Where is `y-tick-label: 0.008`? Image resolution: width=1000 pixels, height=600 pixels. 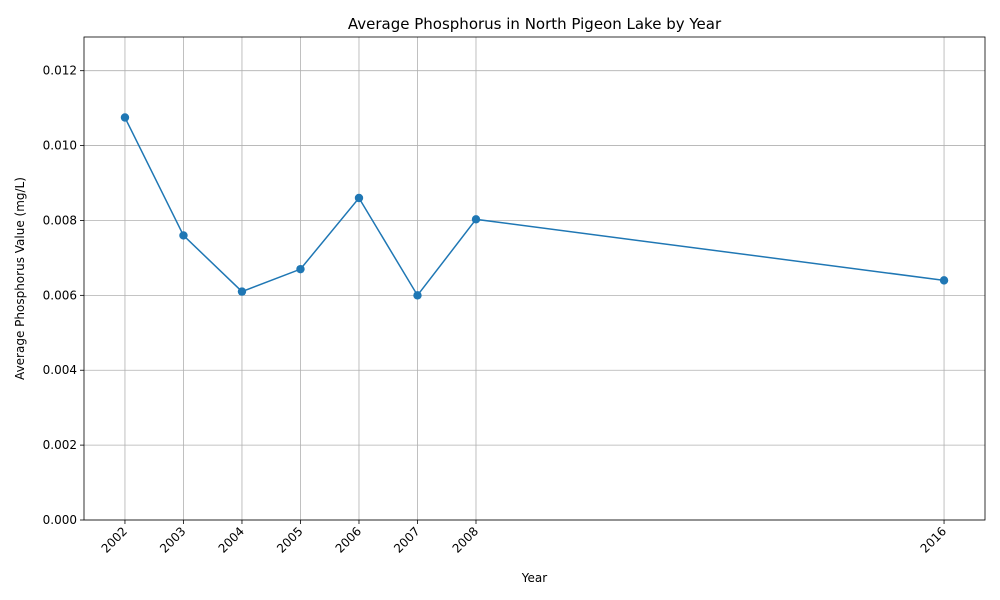
y-tick-label: 0.008 is located at coordinates (60, 220).